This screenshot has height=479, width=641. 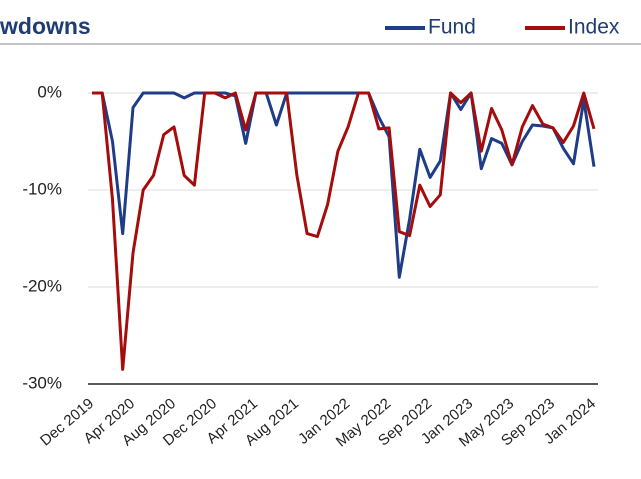 What do you see at coordinates (49, 91) in the screenshot?
I see `y-tick-label: 0%` at bounding box center [49, 91].